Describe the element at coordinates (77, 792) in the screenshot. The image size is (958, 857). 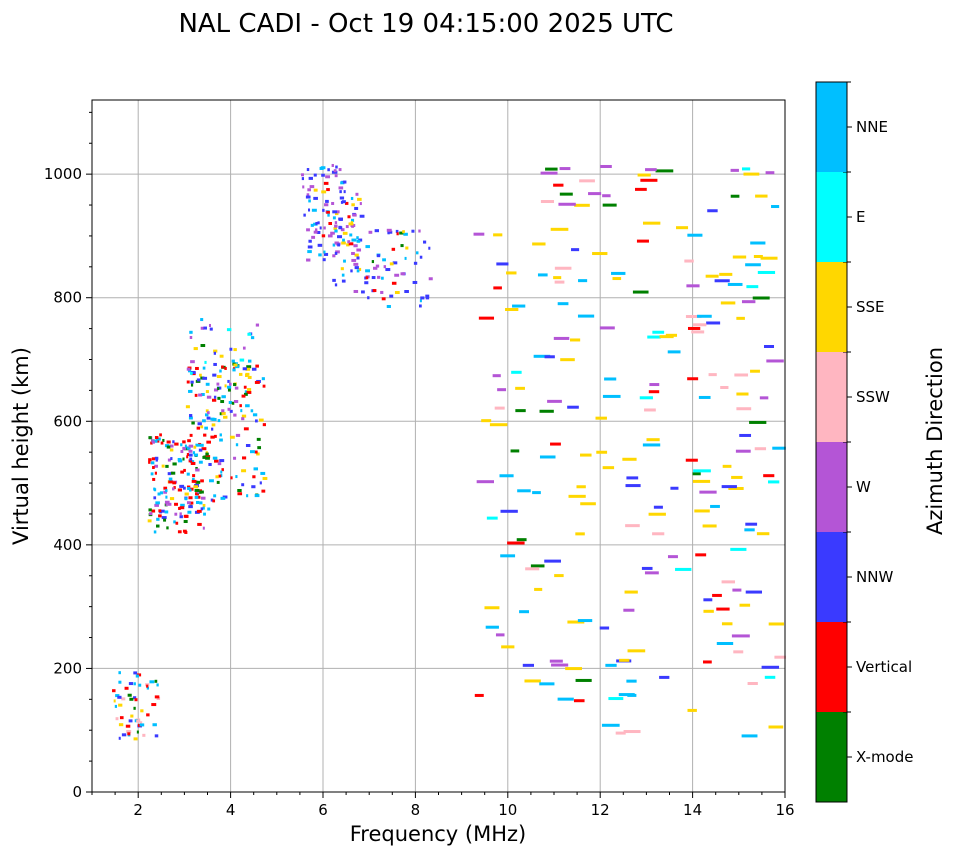
I see `y-tick-label: 0` at that location.